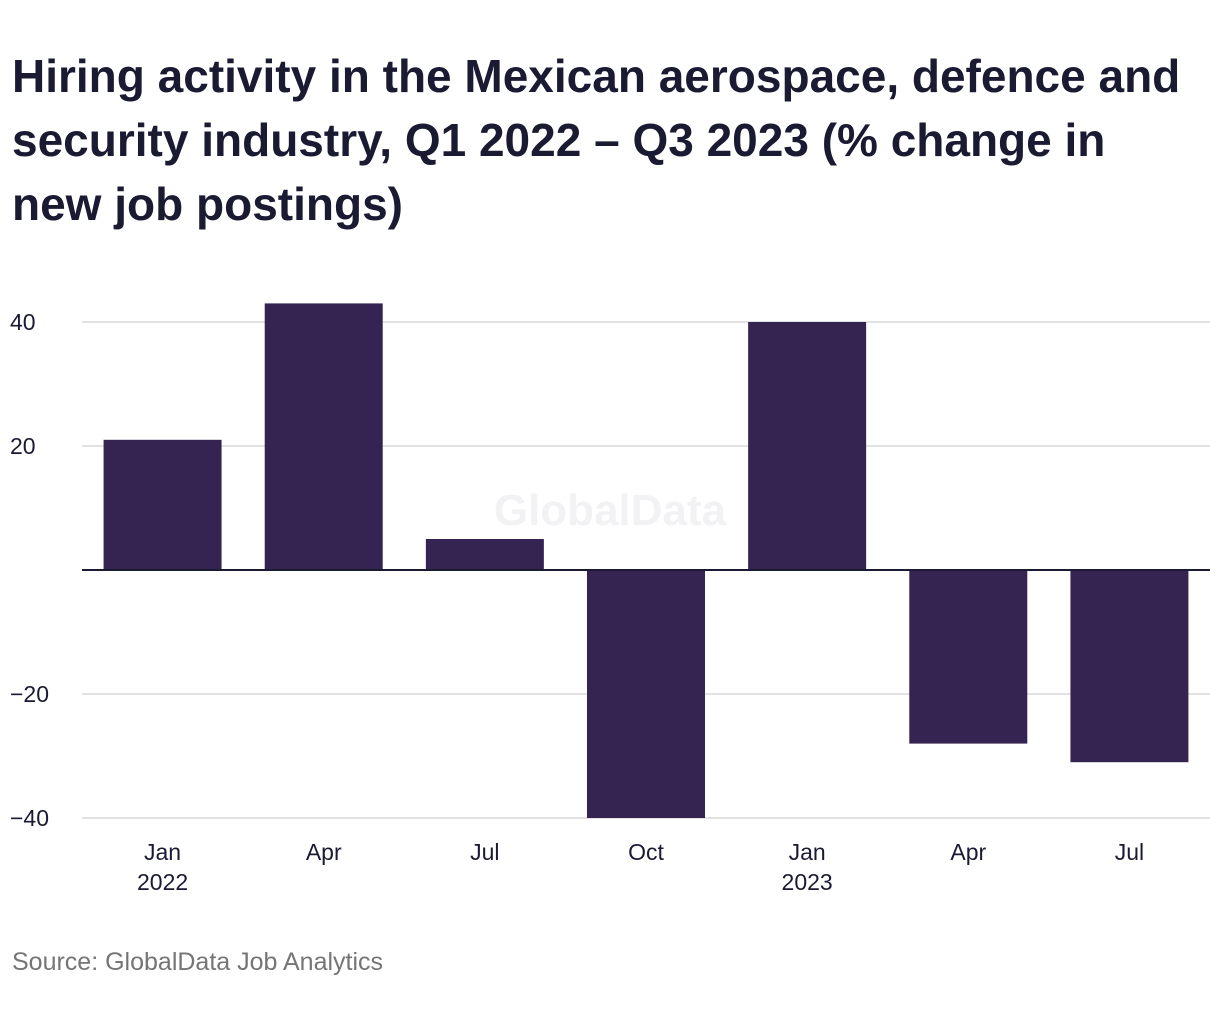  I want to click on x-tick-year-label: 2022, so click(162, 882).